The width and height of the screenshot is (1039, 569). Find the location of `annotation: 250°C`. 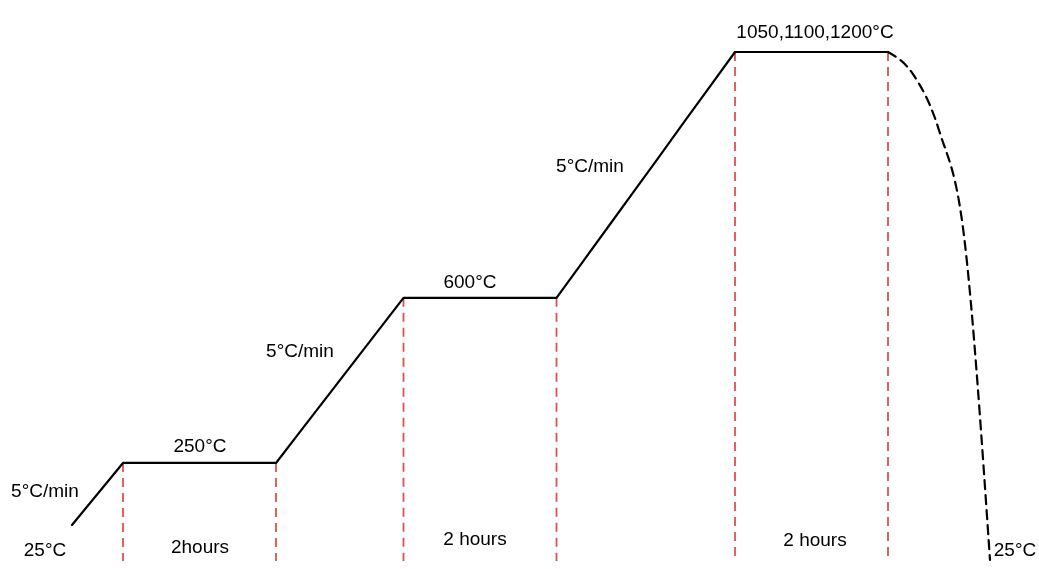

annotation: 250°C is located at coordinates (200, 445).